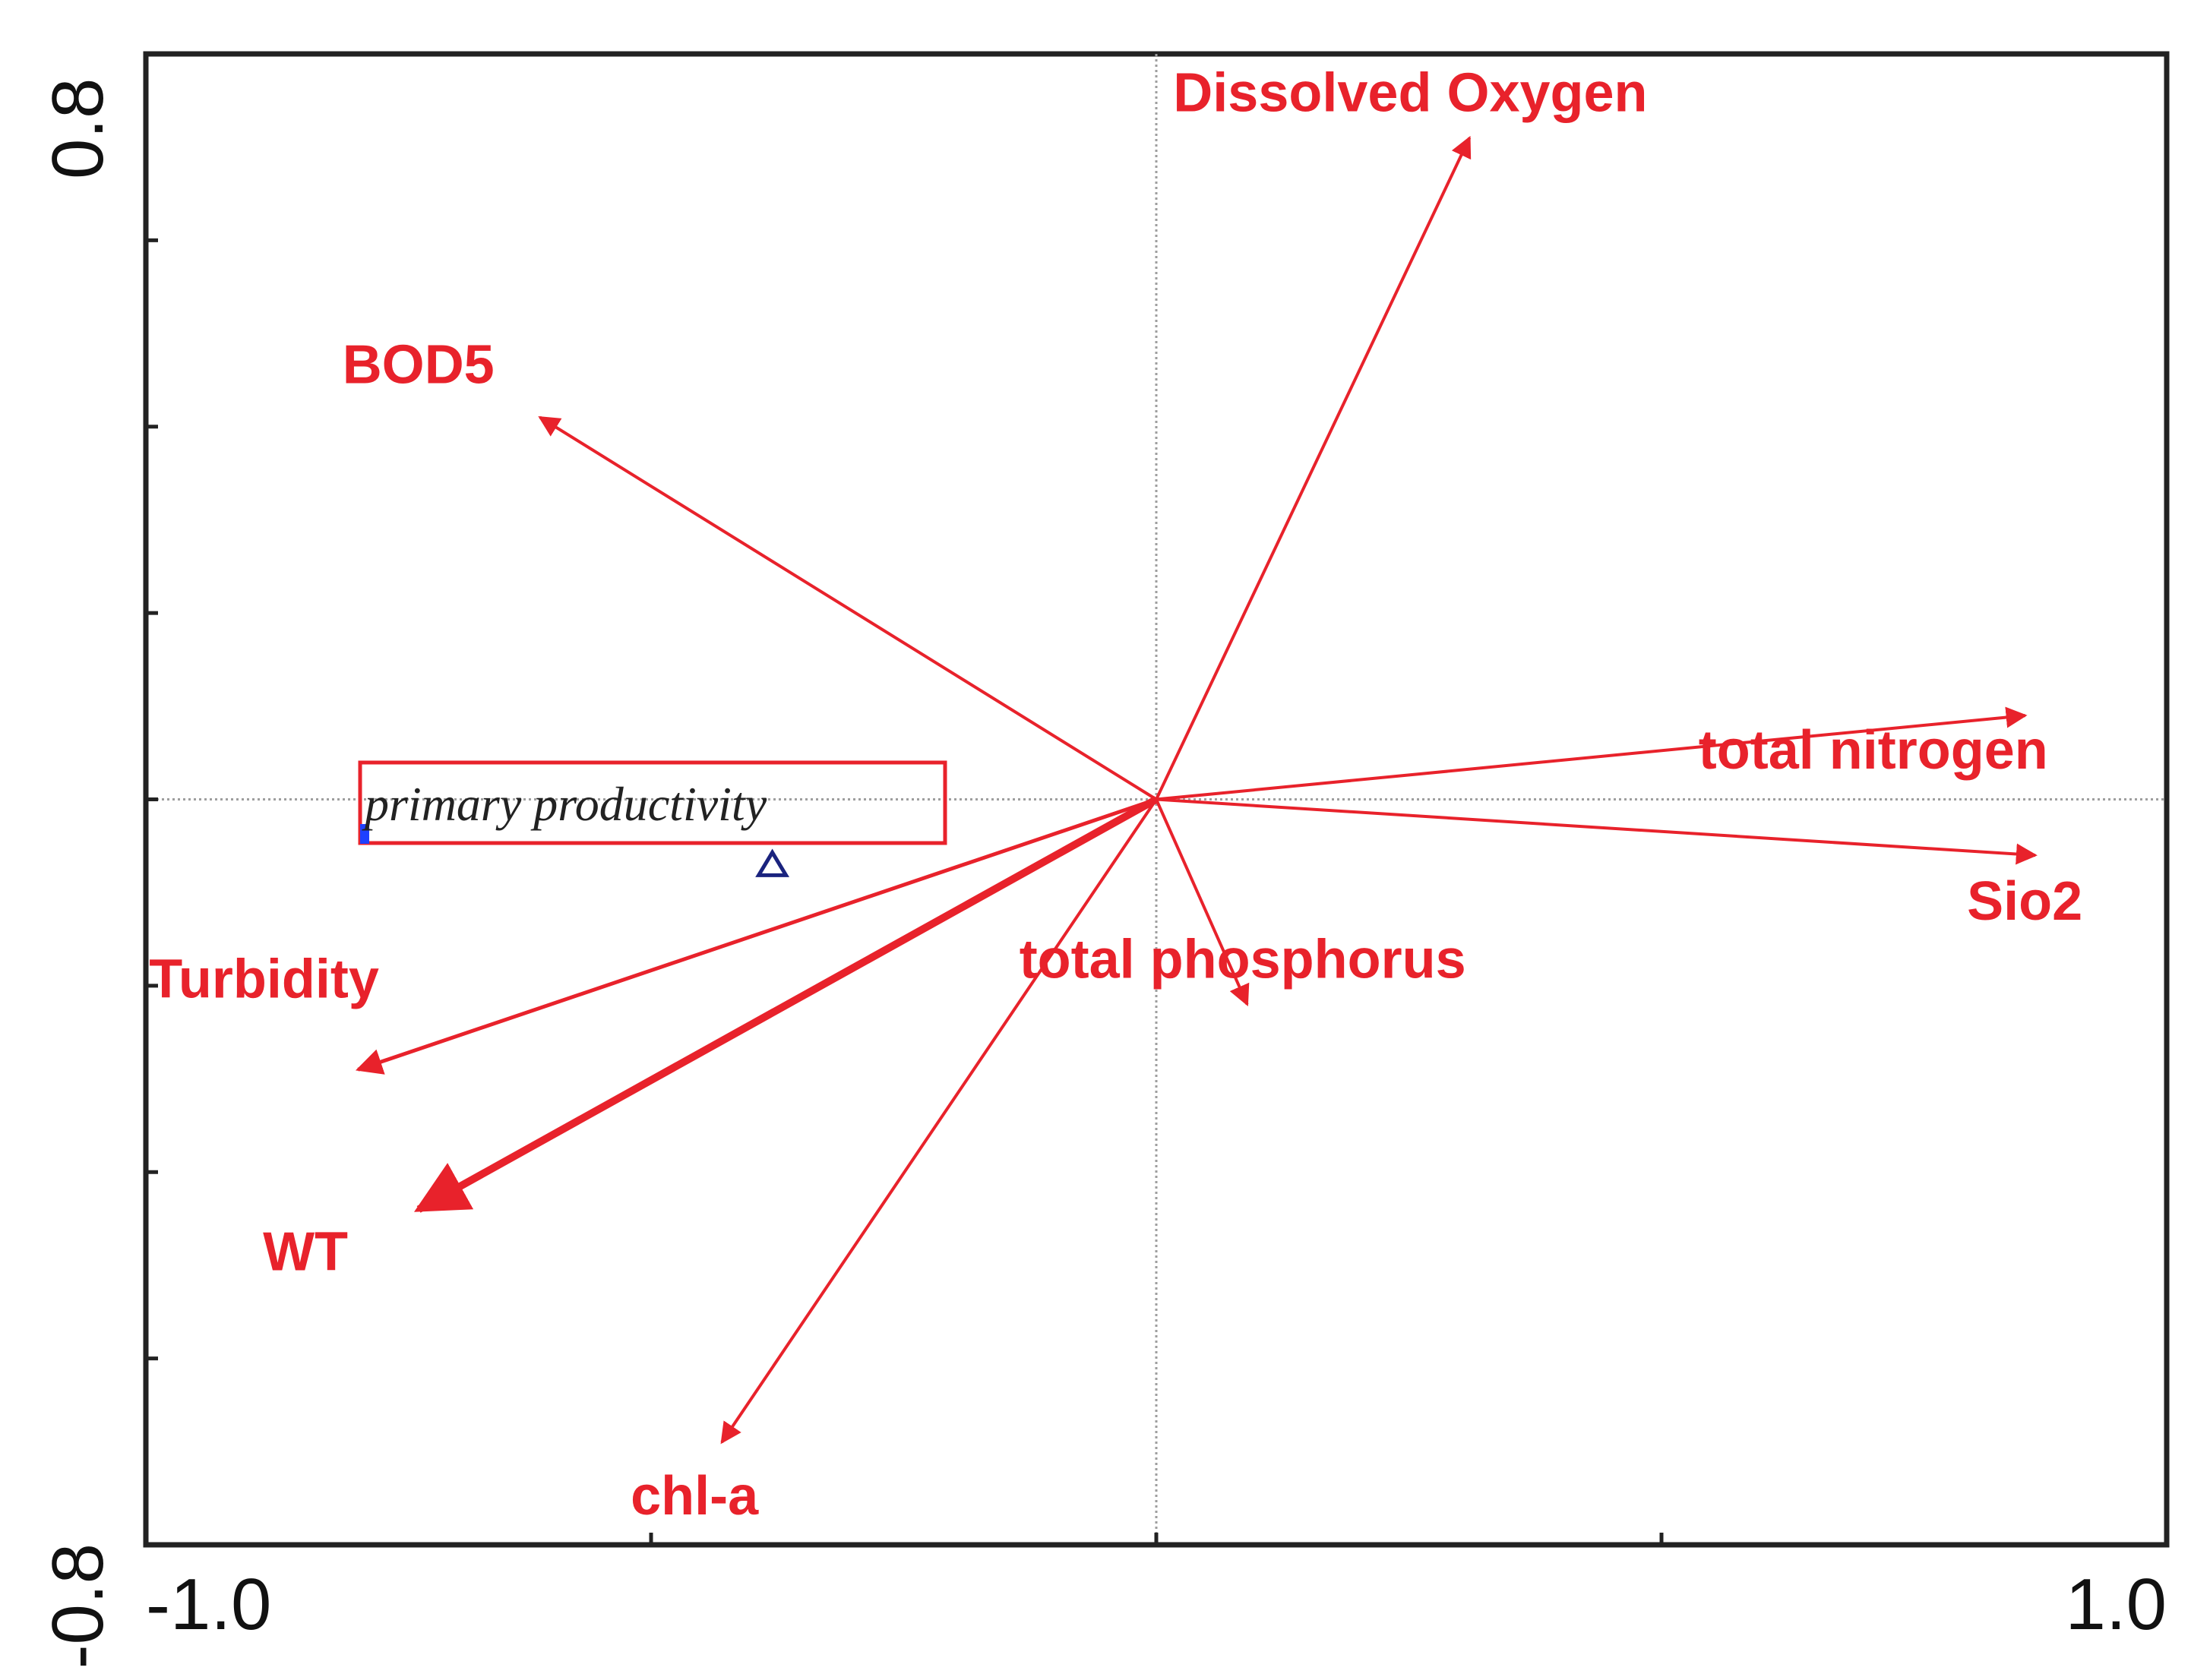  Describe the element at coordinates (564, 804) in the screenshot. I see `response-label: primary productivity` at that location.